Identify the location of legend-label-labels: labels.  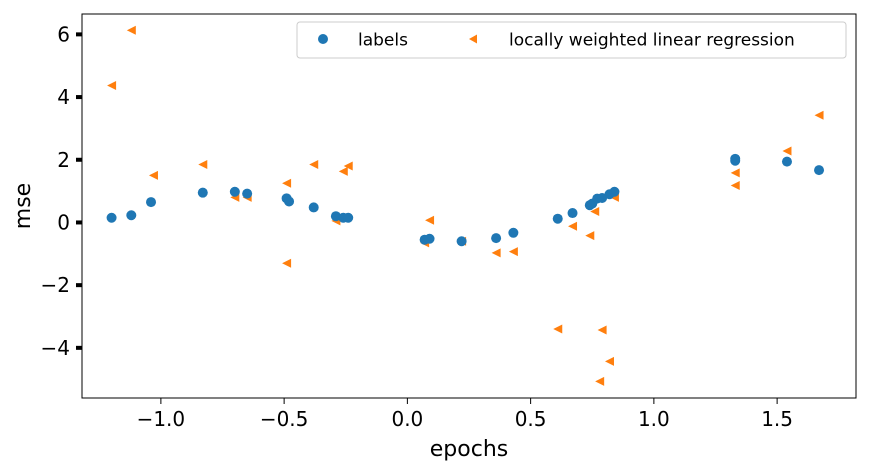
(383, 41).